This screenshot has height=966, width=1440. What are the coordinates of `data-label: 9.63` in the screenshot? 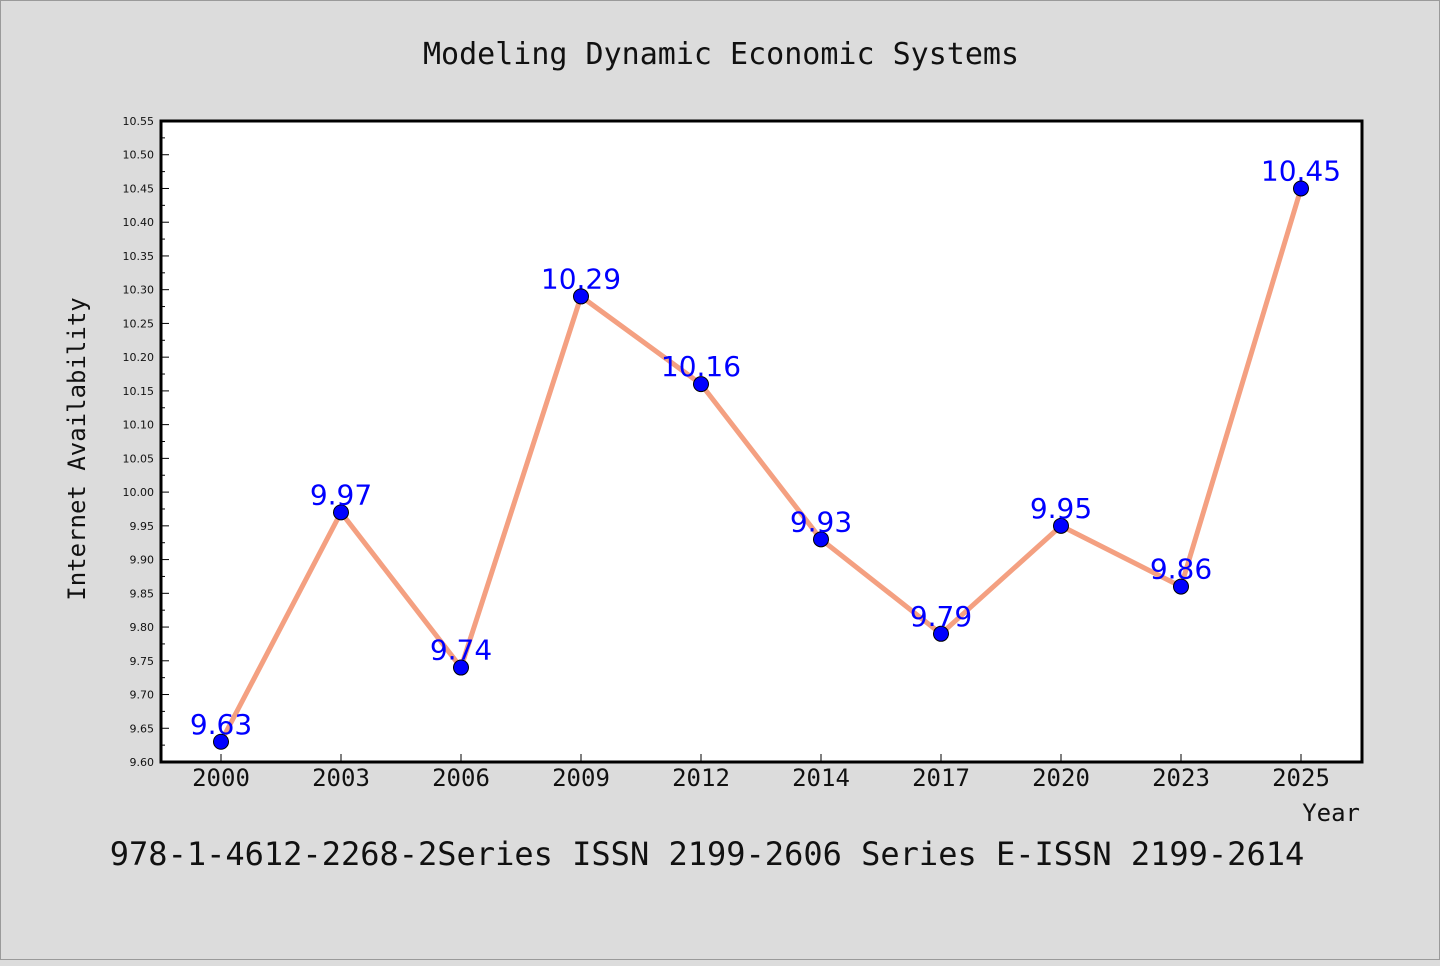 It's located at (221, 724).